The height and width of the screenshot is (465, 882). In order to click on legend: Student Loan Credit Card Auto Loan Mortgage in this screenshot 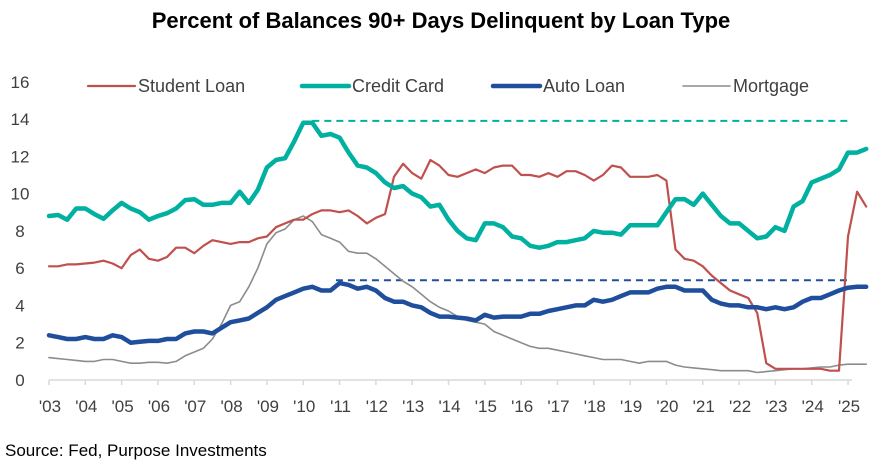, I will do `click(447, 86)`.